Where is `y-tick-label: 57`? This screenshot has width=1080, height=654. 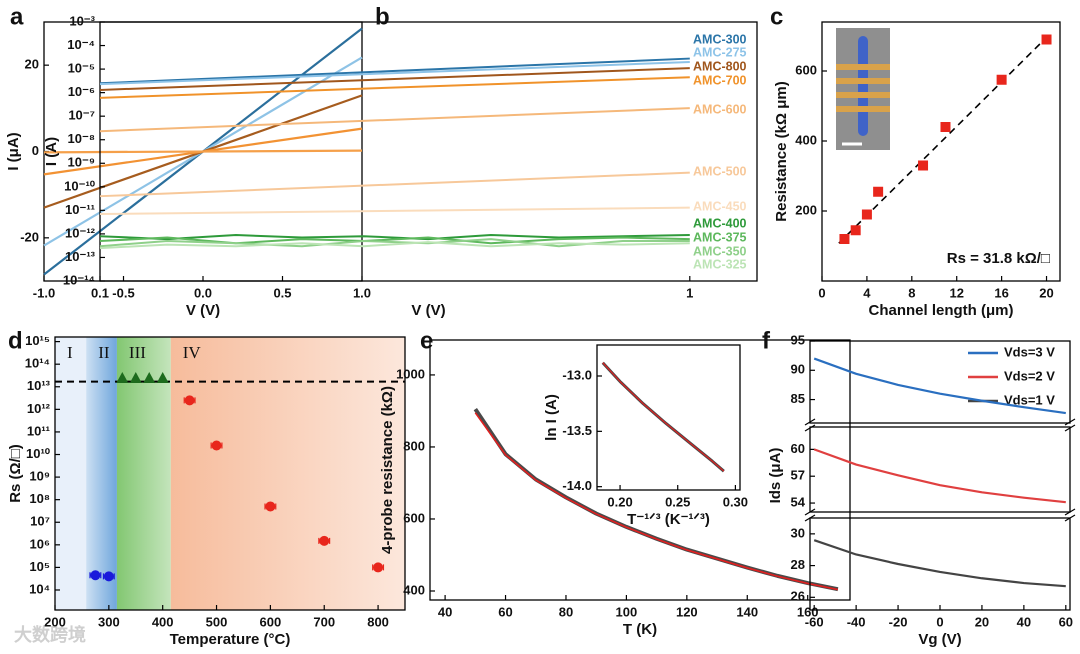 y-tick-label: 57 is located at coordinates (798, 475).